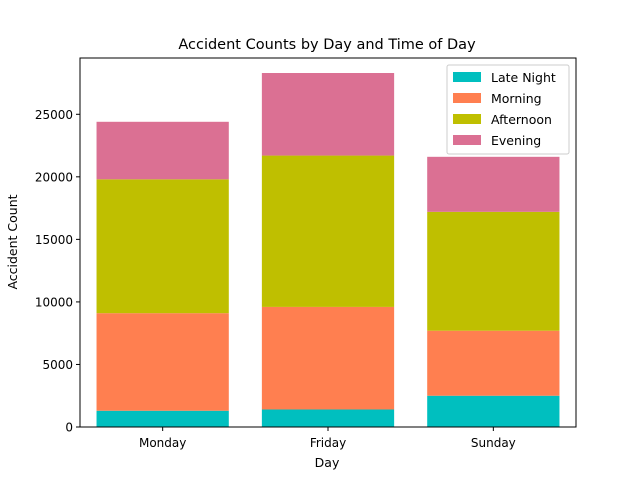 The height and width of the screenshot is (480, 640). What do you see at coordinates (54, 177) in the screenshot?
I see `y-tick-label: 20000` at bounding box center [54, 177].